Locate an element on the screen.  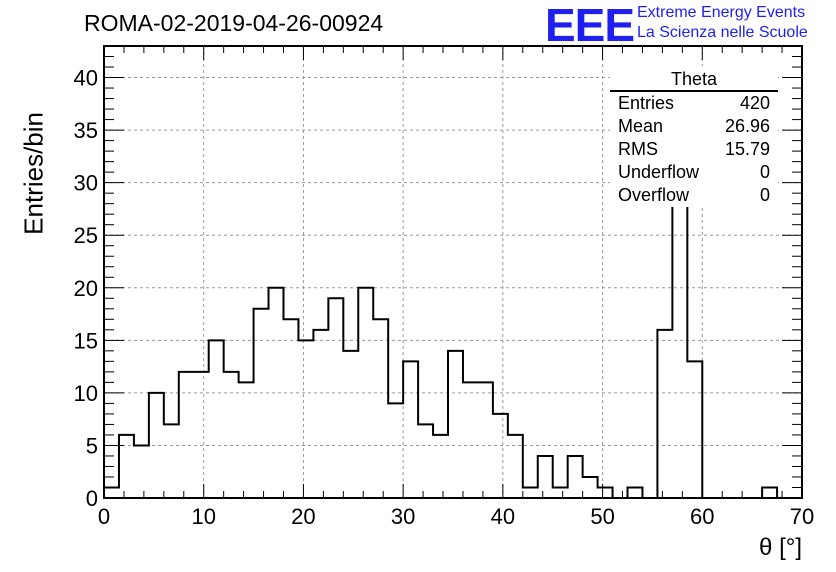
stats-row-rms: RMS 15.79 is located at coordinates (694, 149).